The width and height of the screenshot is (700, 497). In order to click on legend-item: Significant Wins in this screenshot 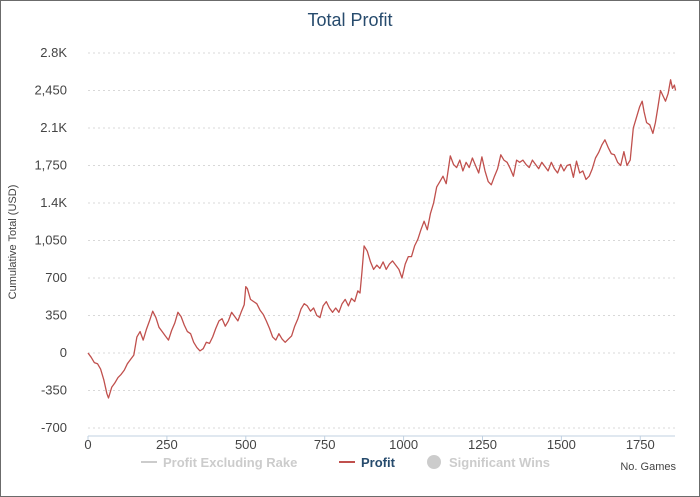, I will do `click(488, 462)`.